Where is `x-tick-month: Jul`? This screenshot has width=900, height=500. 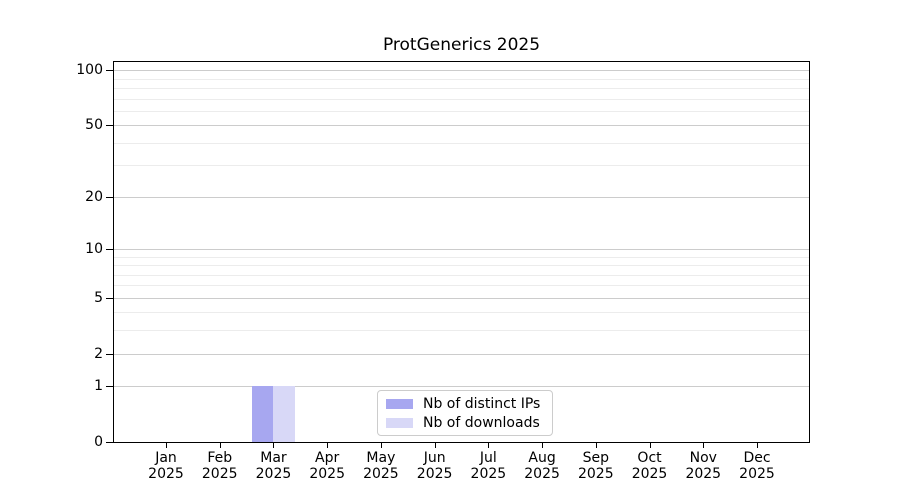
x-tick-month: Jul is located at coordinates (488, 458).